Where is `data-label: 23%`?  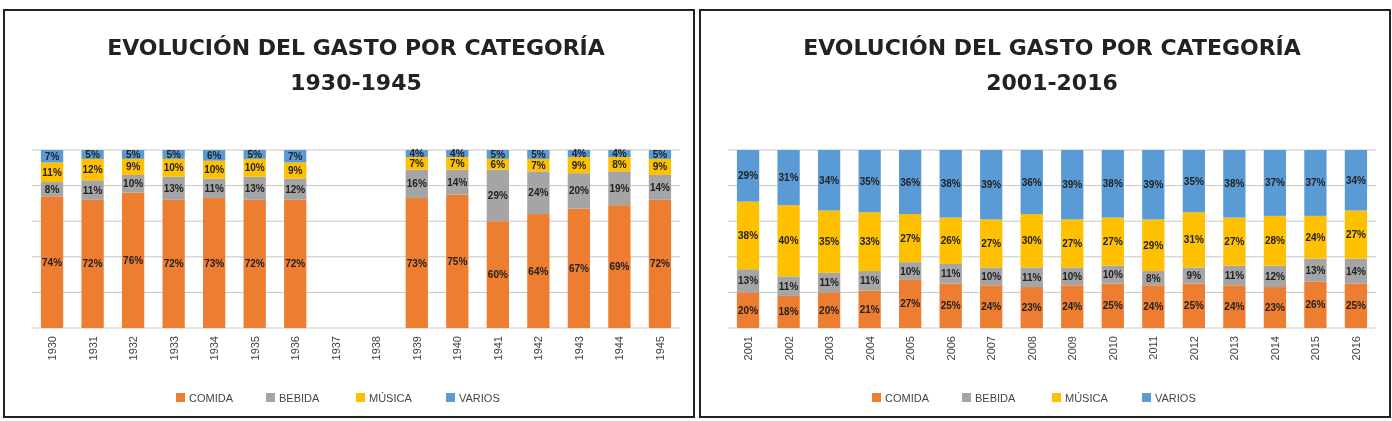 data-label: 23% is located at coordinates (1274, 308).